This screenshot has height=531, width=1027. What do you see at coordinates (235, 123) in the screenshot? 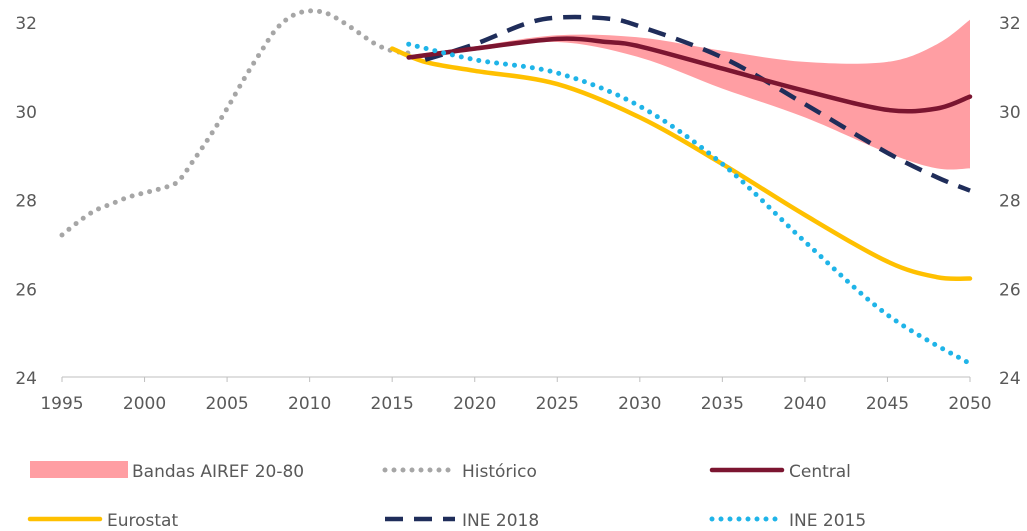
I see `series-historico` at bounding box center [235, 123].